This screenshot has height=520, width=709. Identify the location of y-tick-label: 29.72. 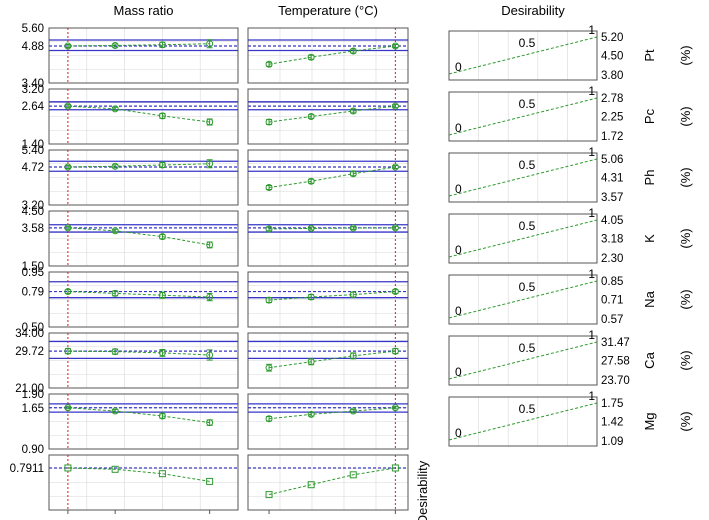
(29, 352).